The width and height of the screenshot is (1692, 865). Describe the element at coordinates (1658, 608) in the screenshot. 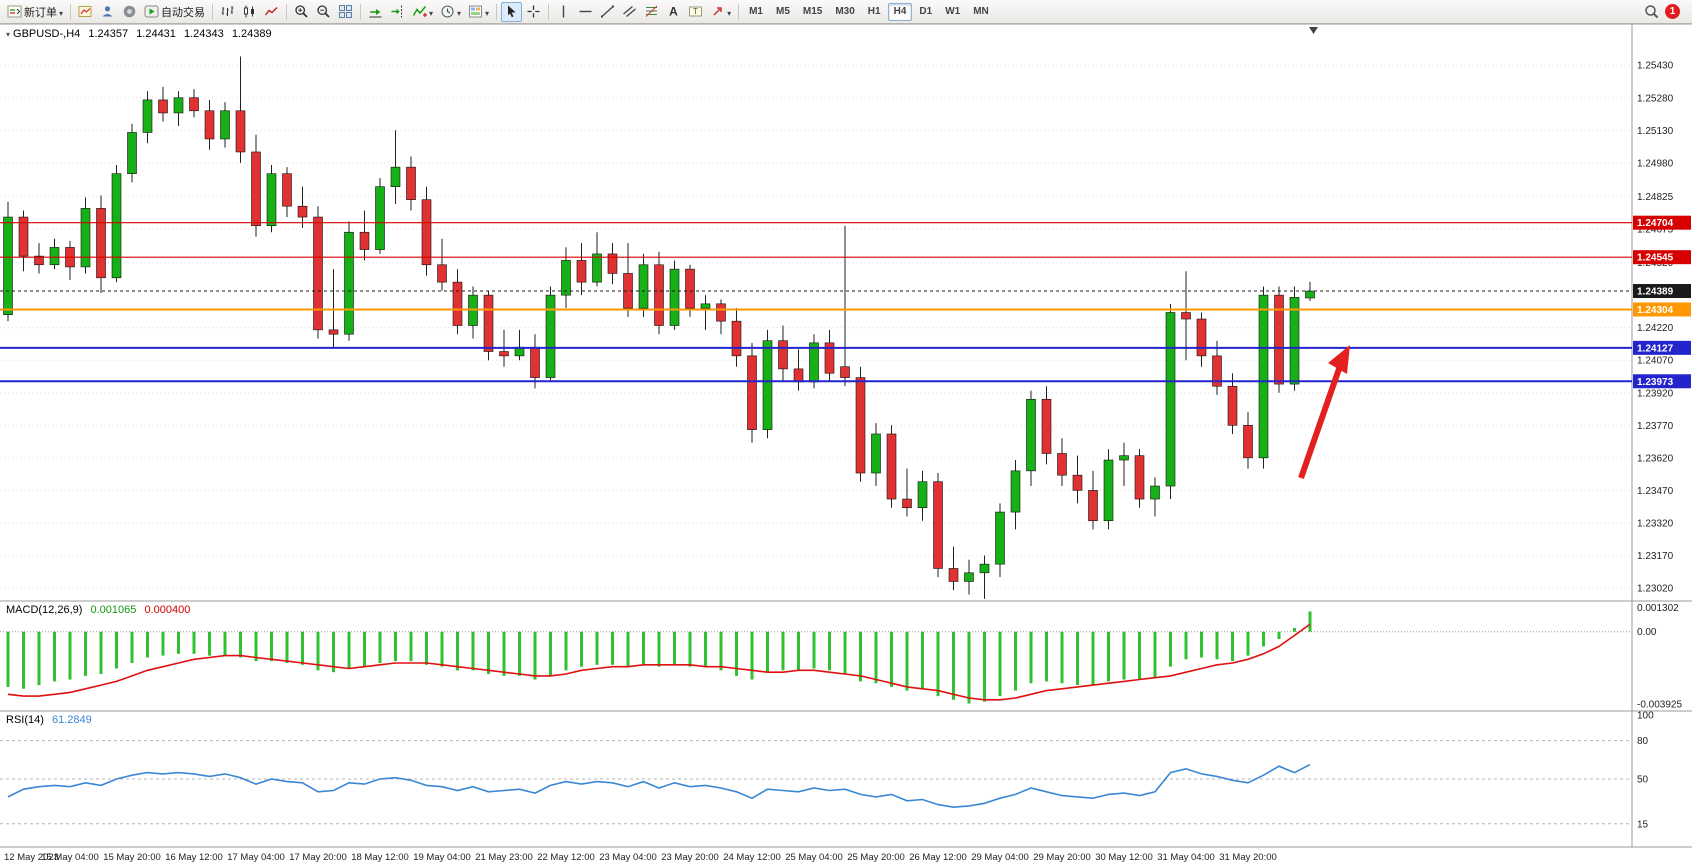

I see `macd-axis-label: 0.001302` at that location.